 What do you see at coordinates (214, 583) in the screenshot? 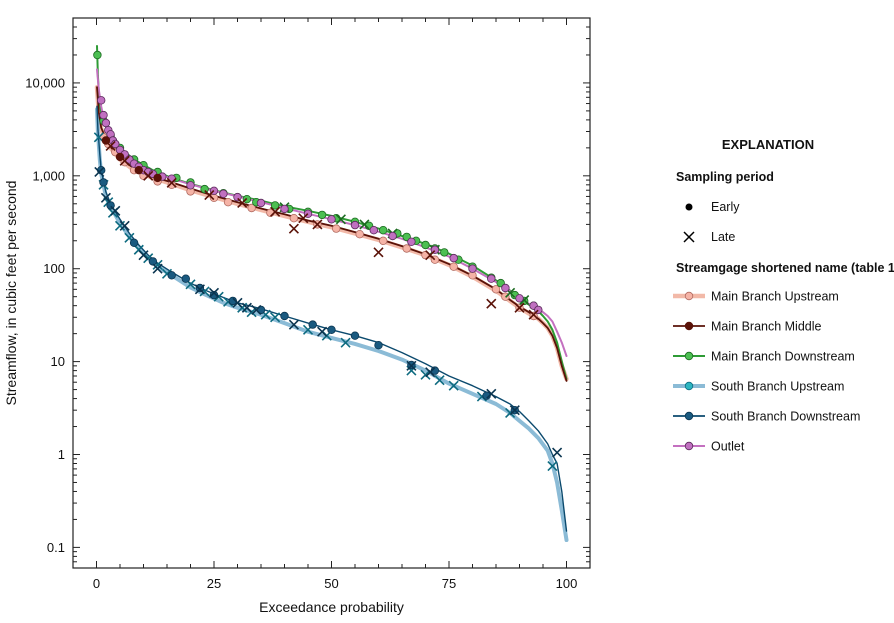
I see `x-tick-label: 25` at bounding box center [214, 583].